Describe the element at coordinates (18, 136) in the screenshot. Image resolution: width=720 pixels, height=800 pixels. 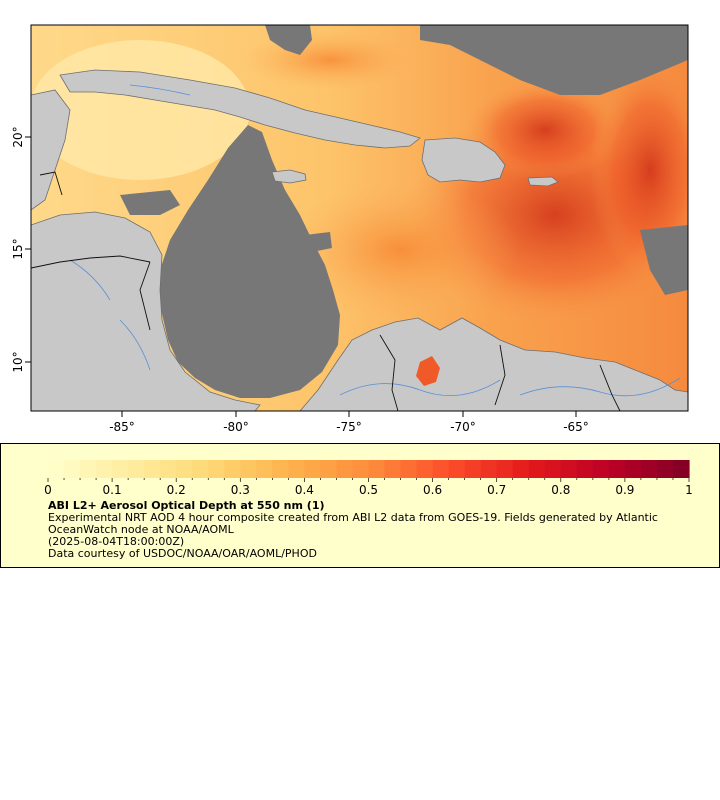
I see `latitude-tick-label: 20°` at that location.